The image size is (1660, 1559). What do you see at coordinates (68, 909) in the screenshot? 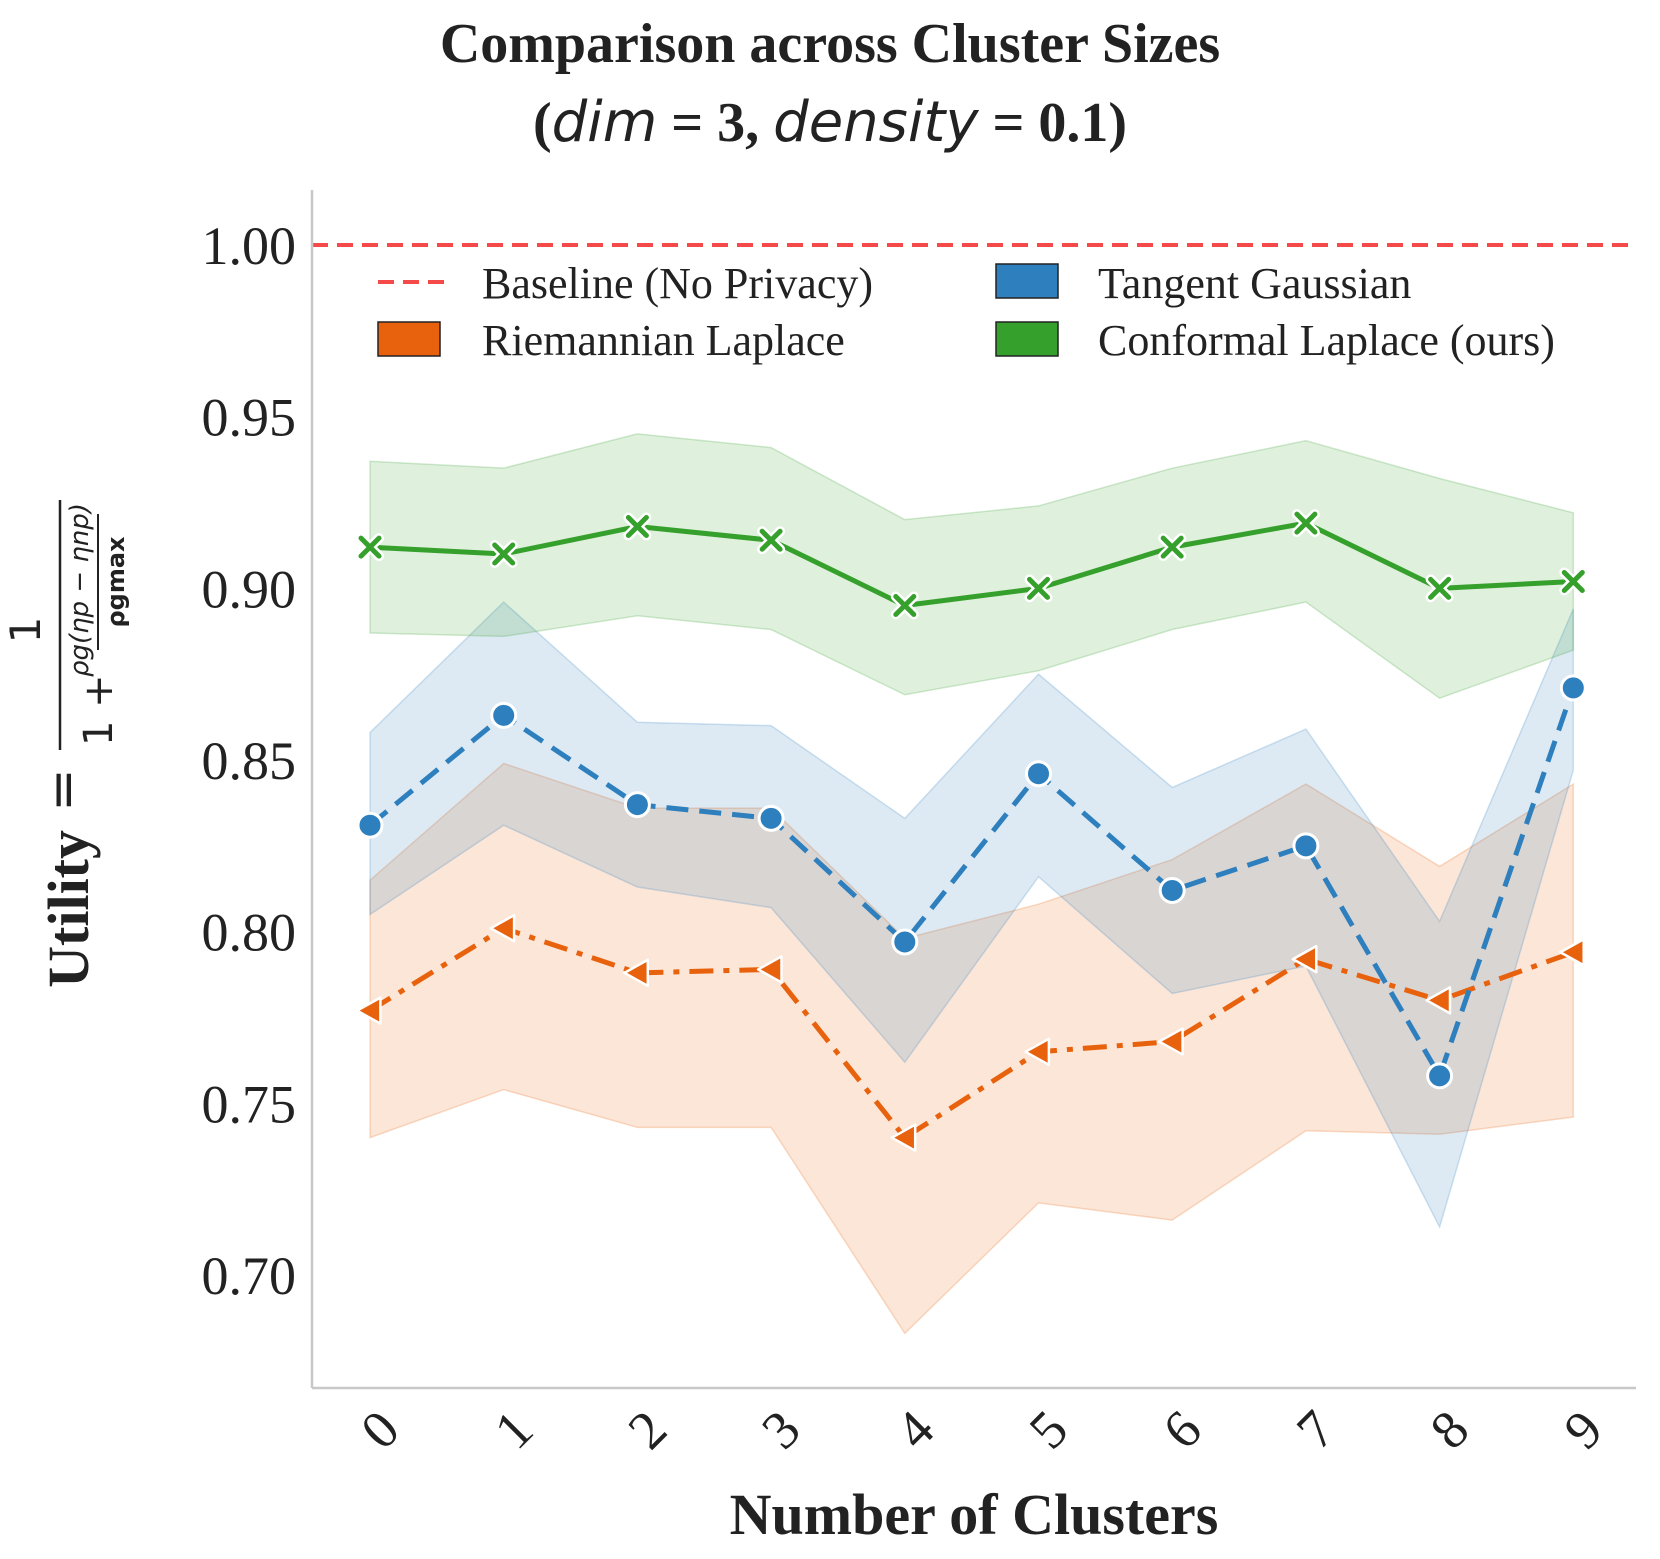
I see `y-axis-label-word: Utility` at bounding box center [68, 909].